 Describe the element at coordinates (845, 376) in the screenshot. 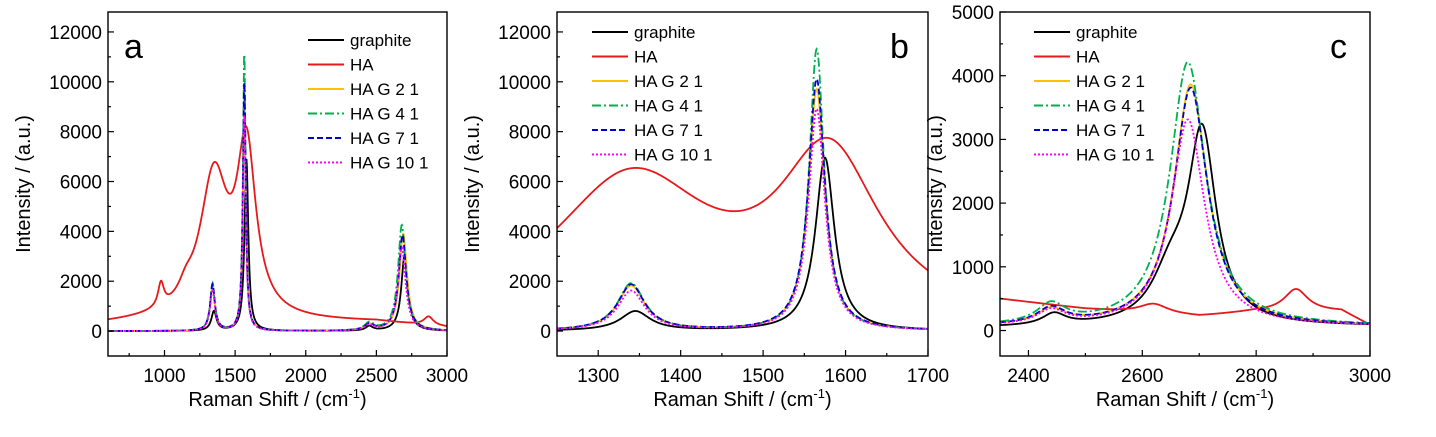

I see `x-tick-label: 1600` at that location.